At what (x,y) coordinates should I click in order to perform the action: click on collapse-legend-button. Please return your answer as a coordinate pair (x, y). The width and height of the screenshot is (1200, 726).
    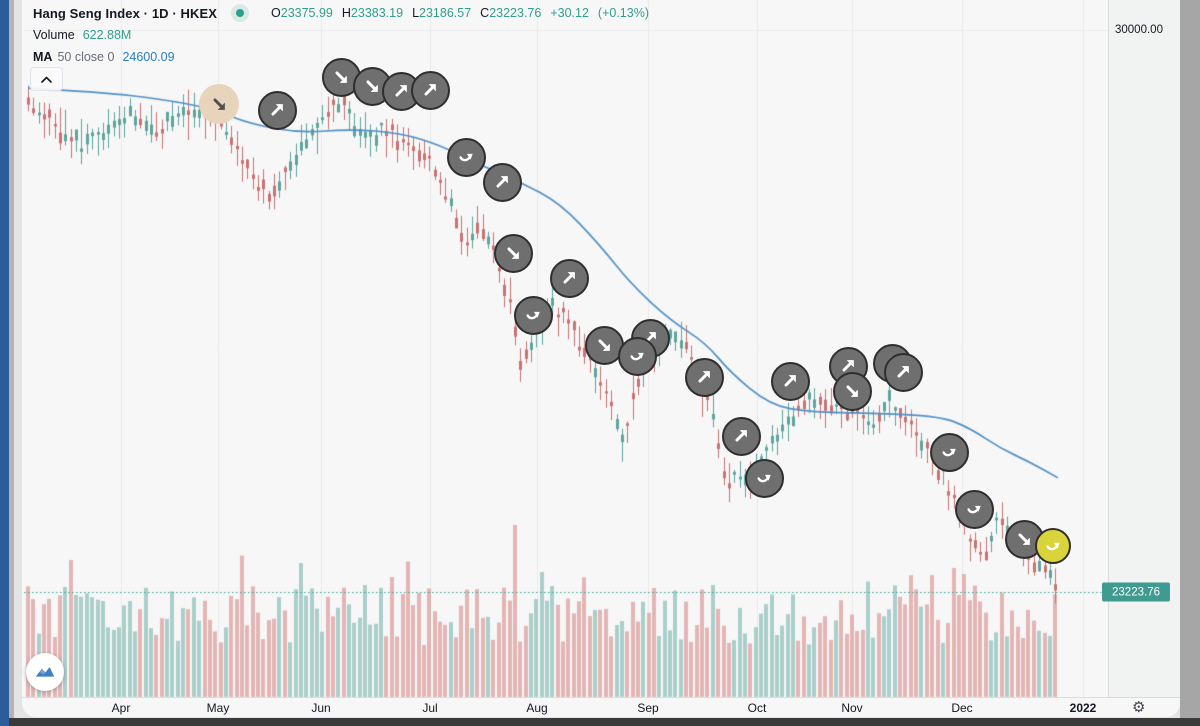
    Looking at the image, I should click on (46, 79).